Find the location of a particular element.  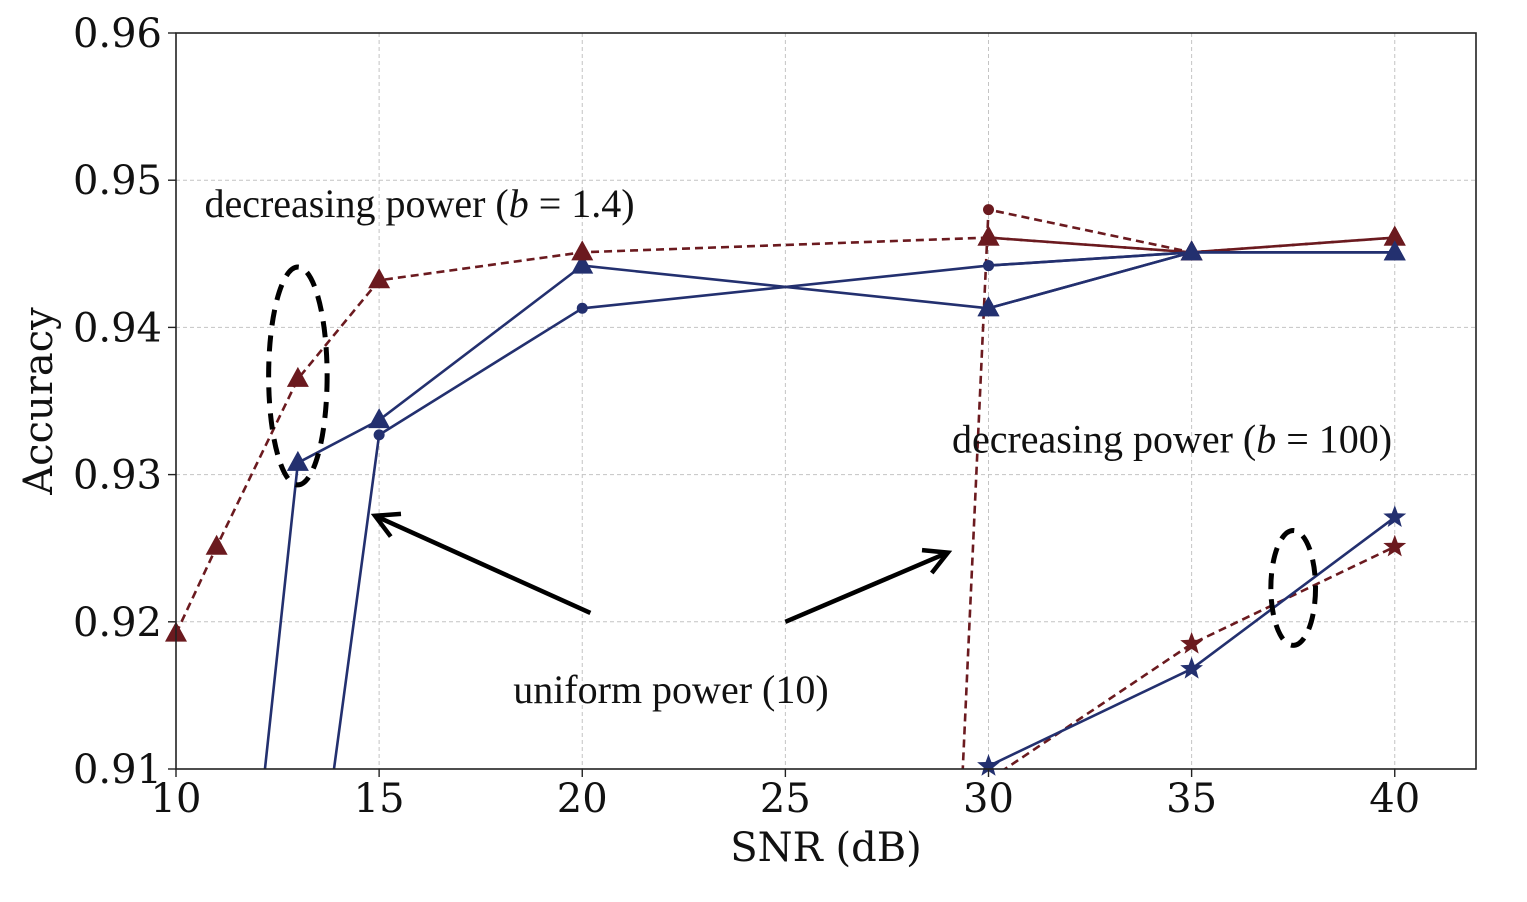

arrow-to-15-head is located at coordinates (386, 524).